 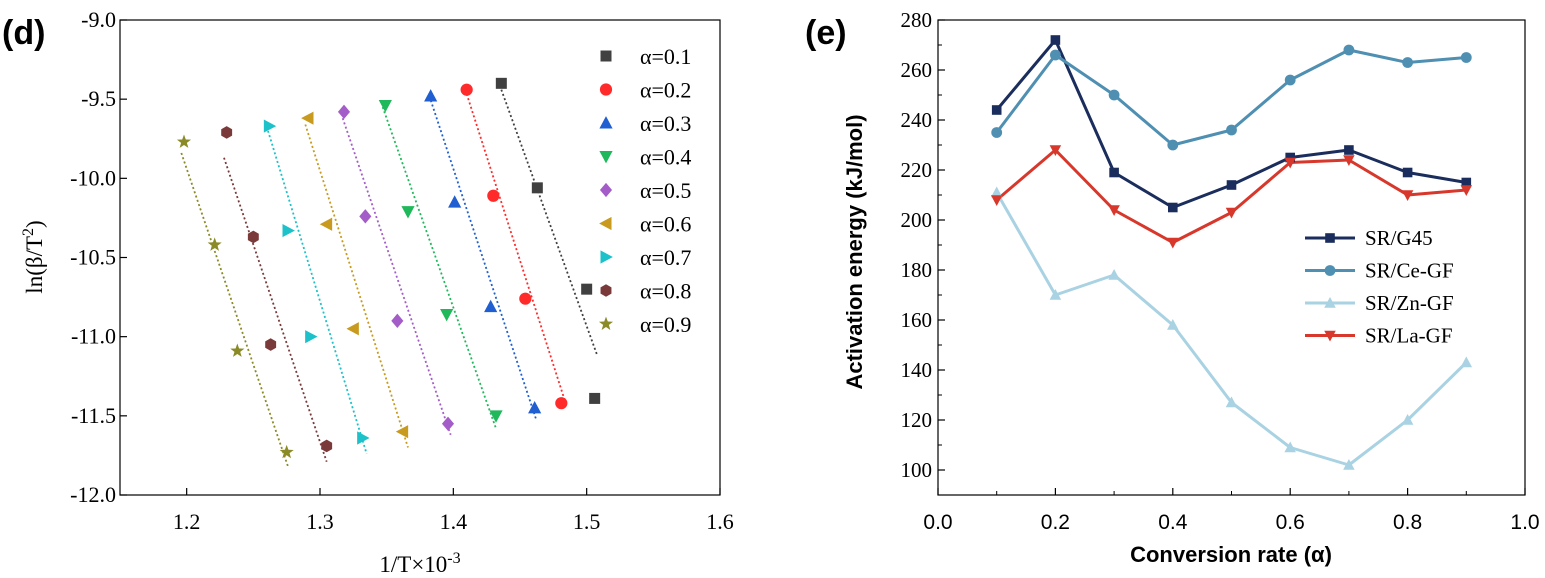 What do you see at coordinates (93, 415) in the screenshot?
I see `y-tick-label: -11.5` at bounding box center [93, 415].